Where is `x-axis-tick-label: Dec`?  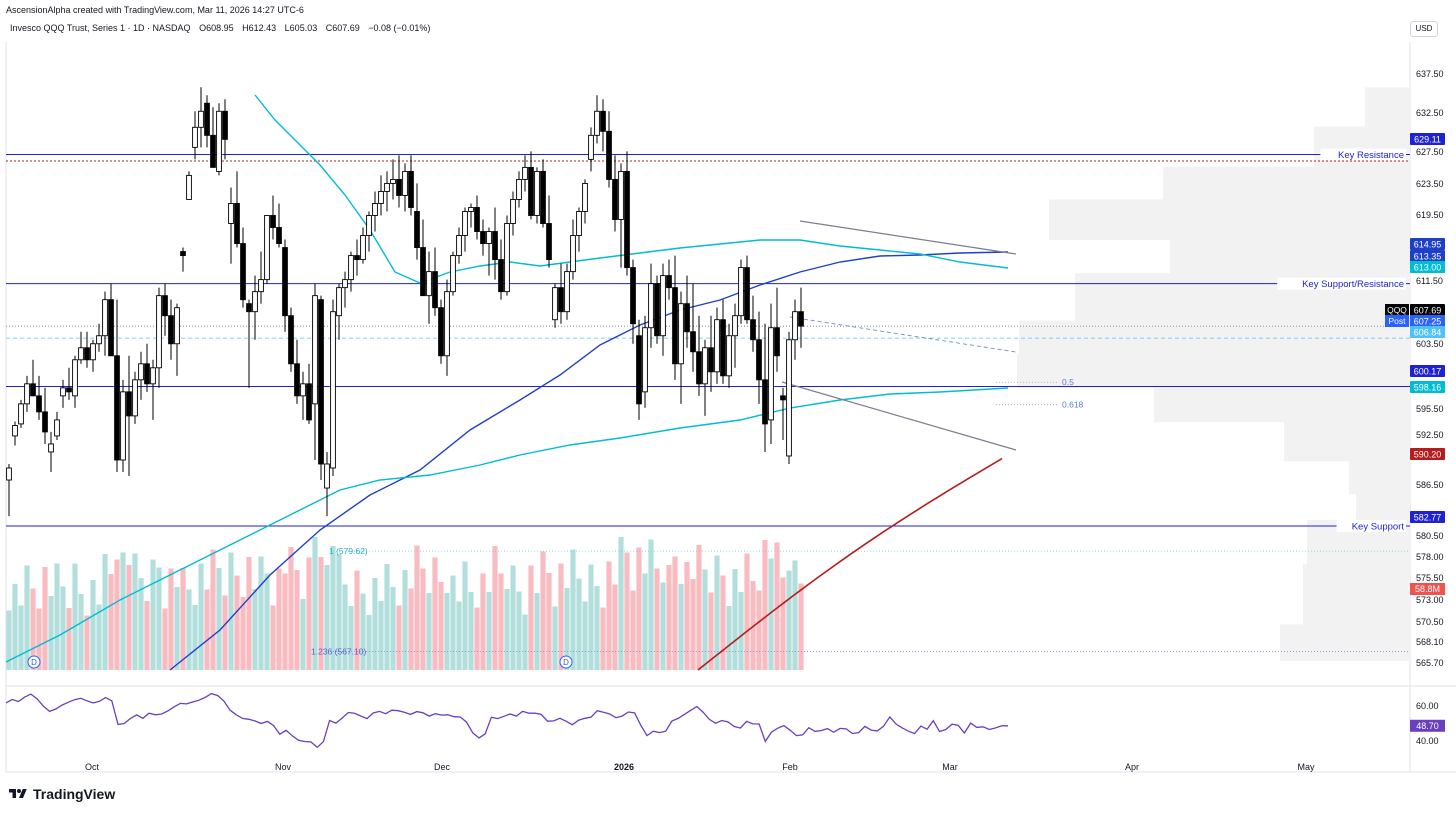 x-axis-tick-label: Dec is located at coordinates (442, 767).